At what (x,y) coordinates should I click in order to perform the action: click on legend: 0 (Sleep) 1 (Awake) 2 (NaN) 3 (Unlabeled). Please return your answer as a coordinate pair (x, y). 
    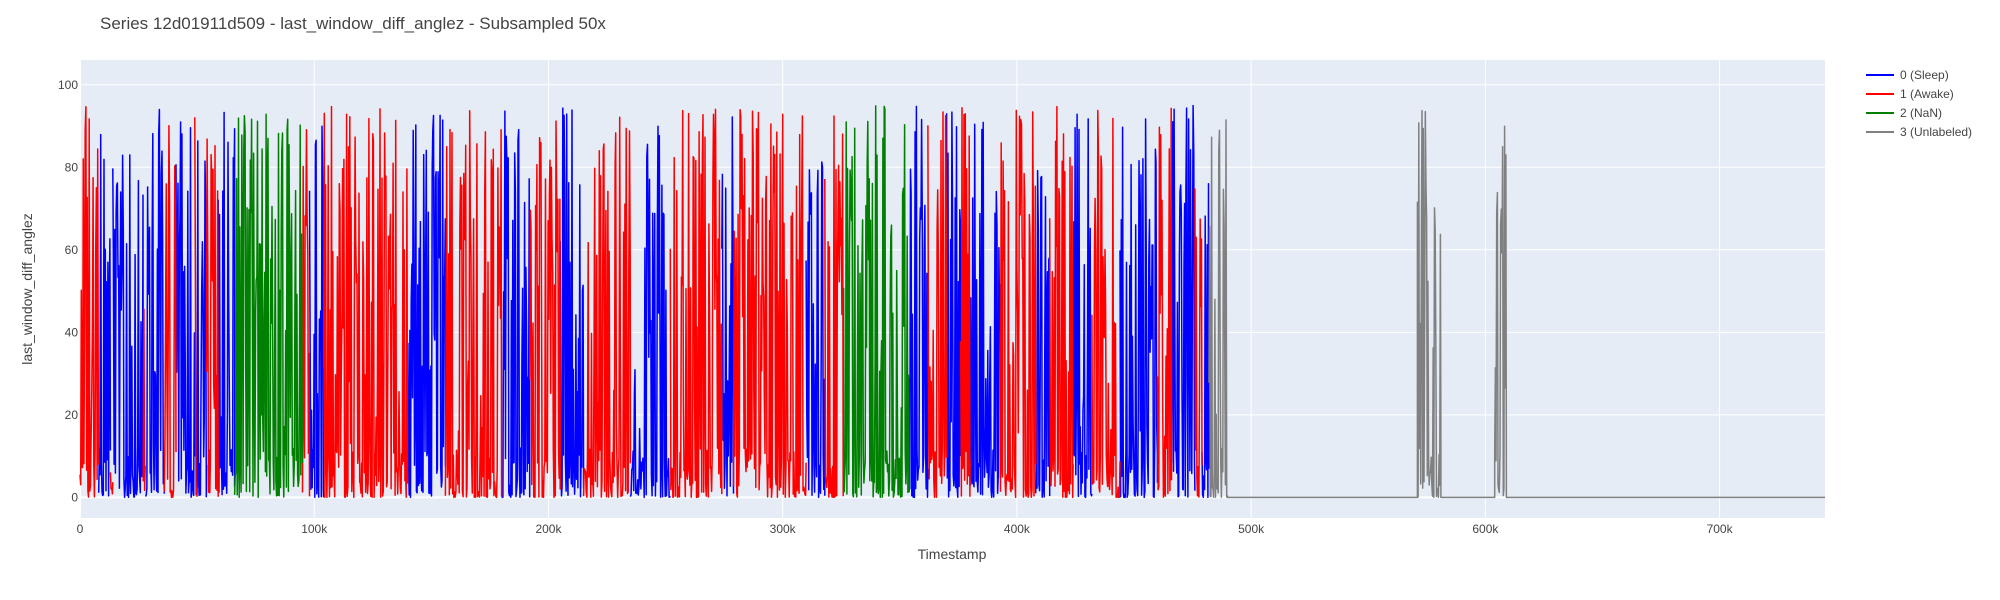
    Looking at the image, I should click on (1919, 103).